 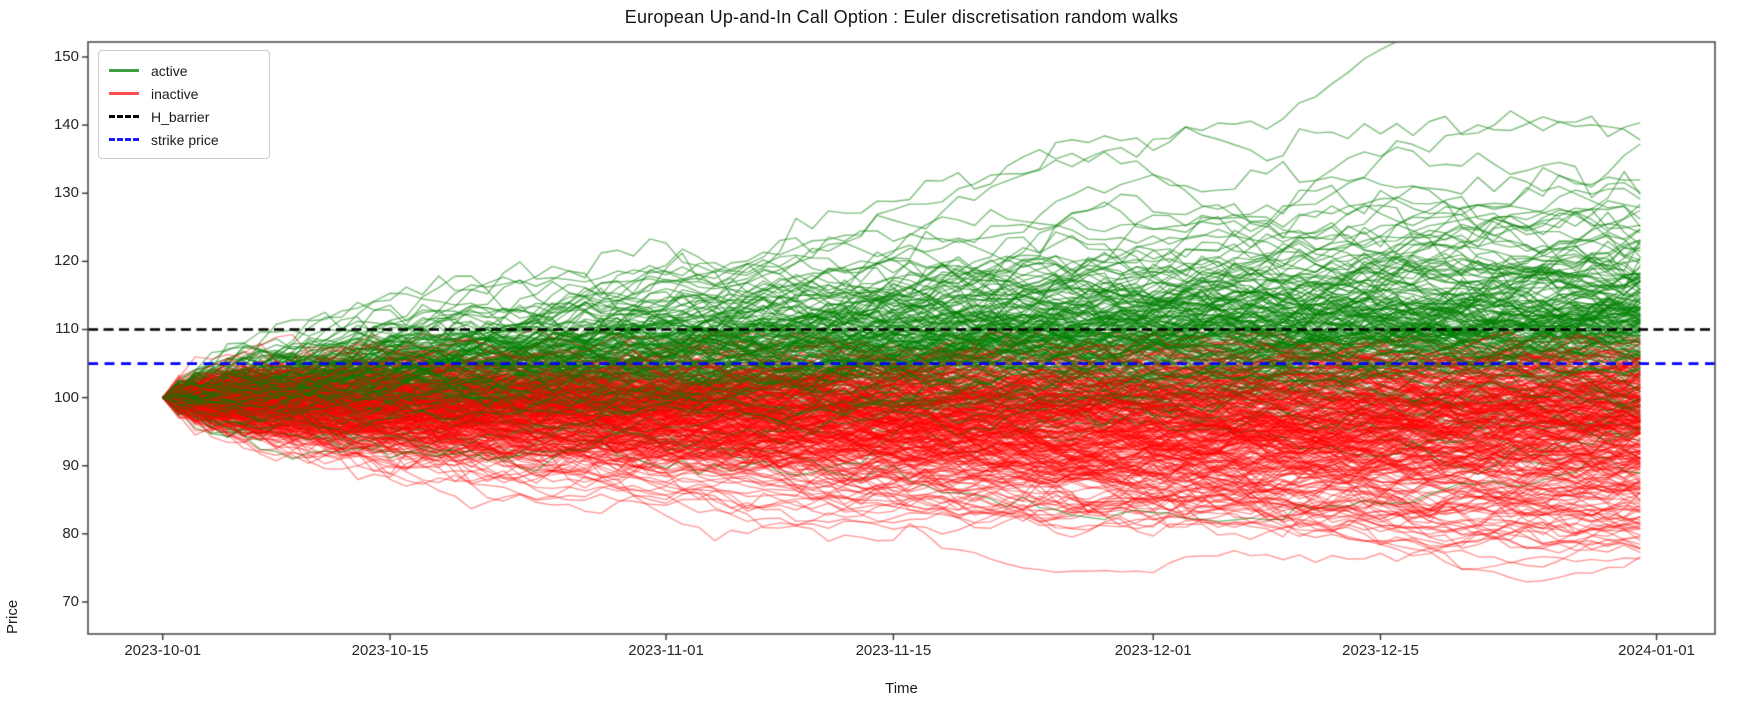 I want to click on x-tick-label: 2023-11-01, so click(x=666, y=650).